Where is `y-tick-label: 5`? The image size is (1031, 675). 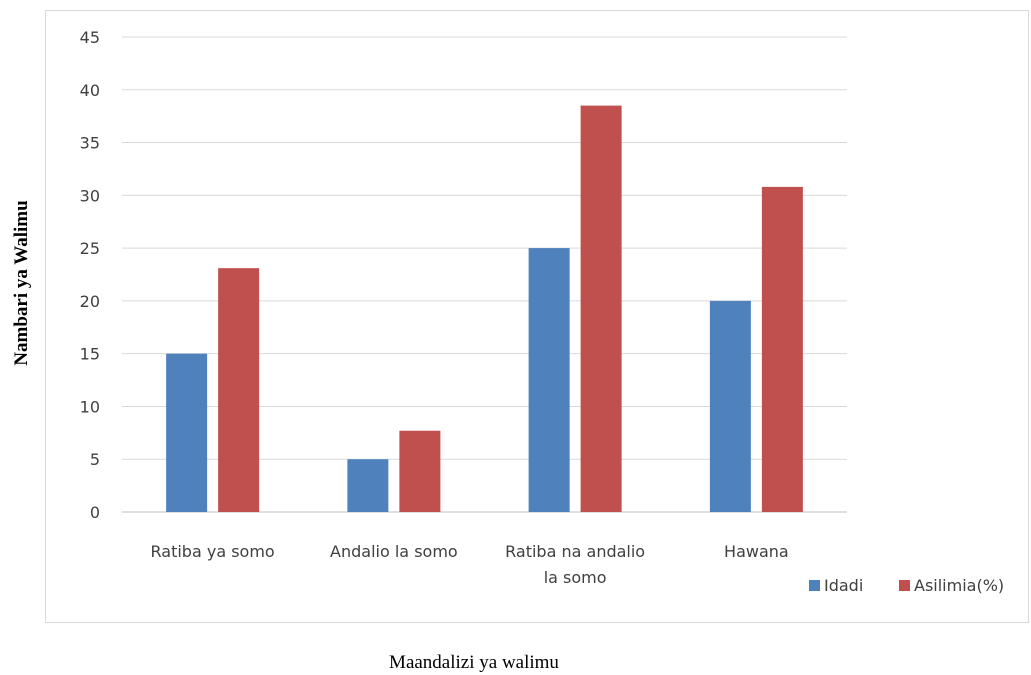
y-tick-label: 5 is located at coordinates (95, 459).